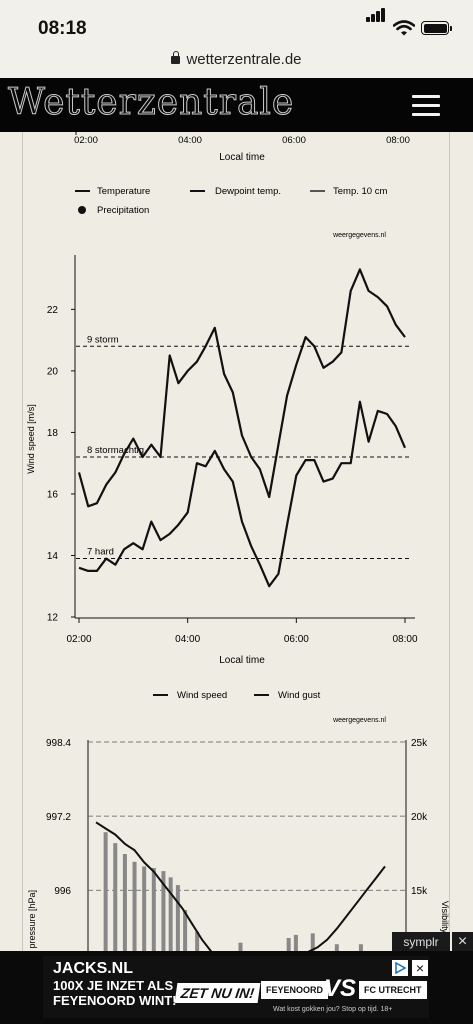 This screenshot has width=473, height=1024. What do you see at coordinates (462, 942) in the screenshot?
I see `ad-network-close-icon: ×` at bounding box center [462, 942].